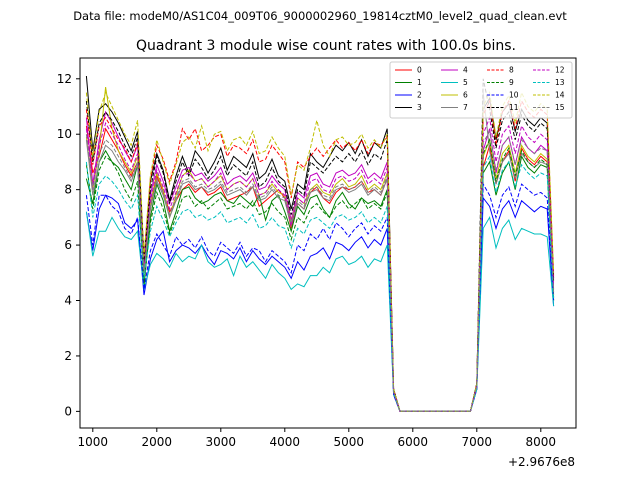  What do you see at coordinates (465, 70) in the screenshot?
I see `legend-label-4: 4` at bounding box center [465, 70].